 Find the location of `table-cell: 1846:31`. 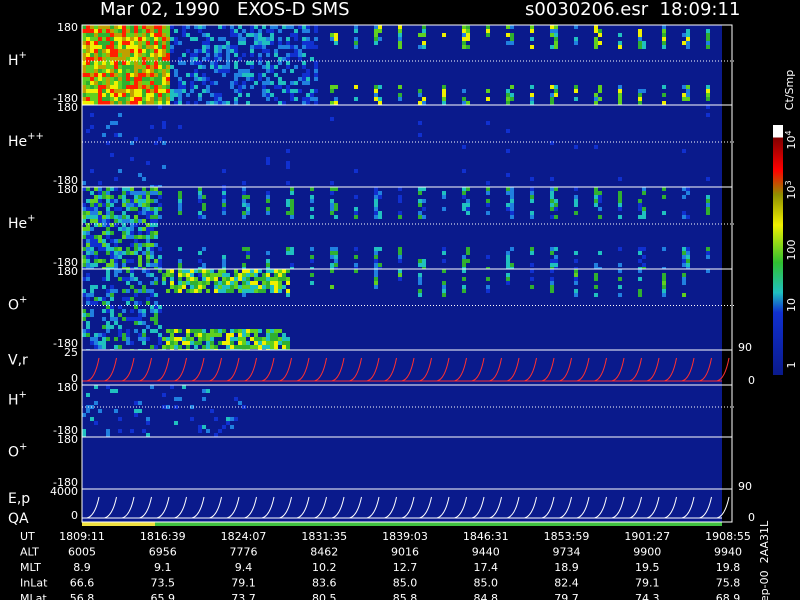

table-cell: 1846:31 is located at coordinates (486, 536).